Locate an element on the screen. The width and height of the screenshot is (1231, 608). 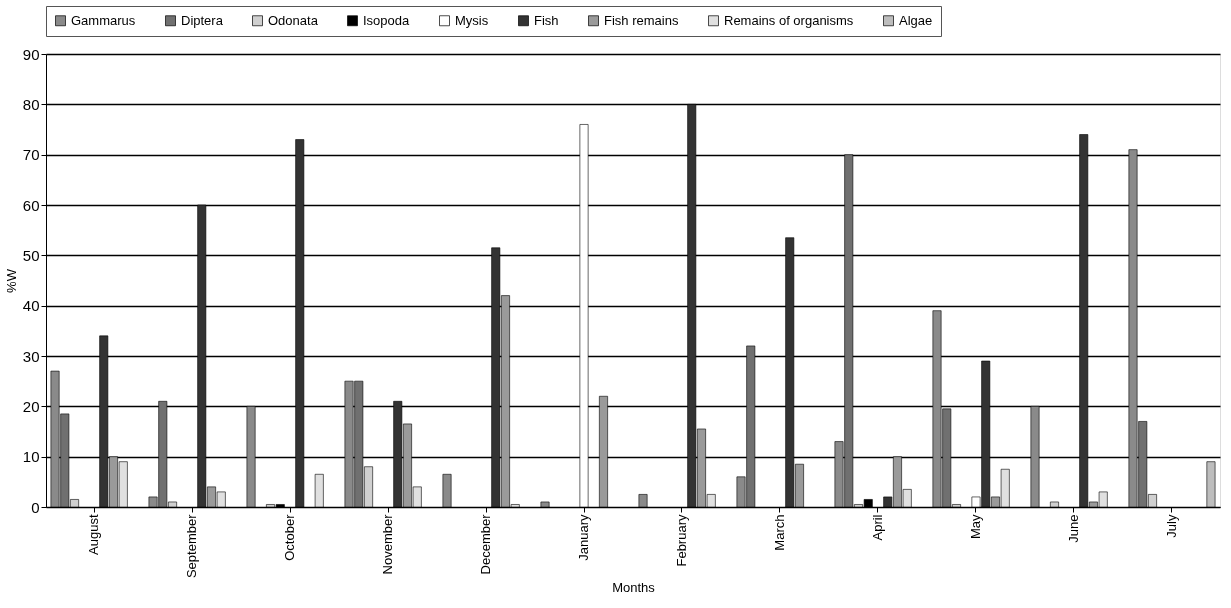
x-tick-label: April is located at coordinates (877, 527).